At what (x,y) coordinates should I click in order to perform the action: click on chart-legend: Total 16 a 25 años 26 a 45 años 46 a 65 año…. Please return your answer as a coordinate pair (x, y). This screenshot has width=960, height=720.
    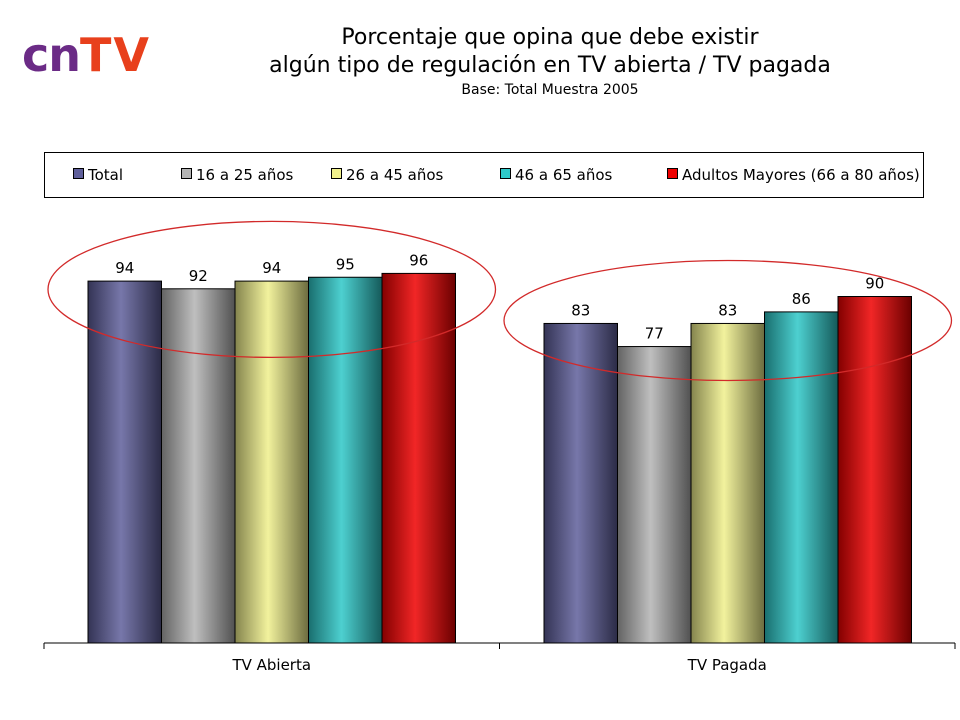
    Looking at the image, I should click on (484, 175).